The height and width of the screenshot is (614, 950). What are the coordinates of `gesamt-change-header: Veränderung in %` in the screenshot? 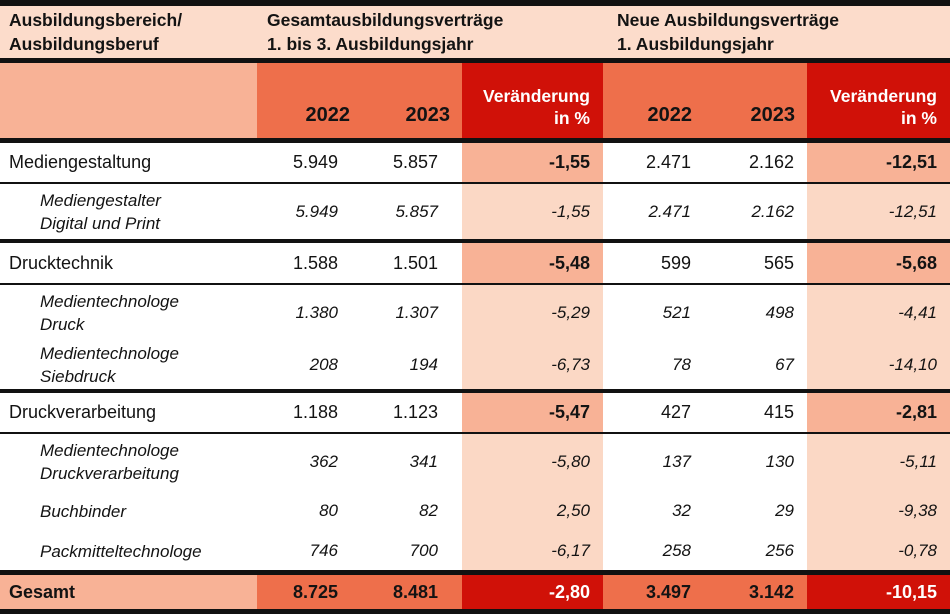 It's located at (532, 100).